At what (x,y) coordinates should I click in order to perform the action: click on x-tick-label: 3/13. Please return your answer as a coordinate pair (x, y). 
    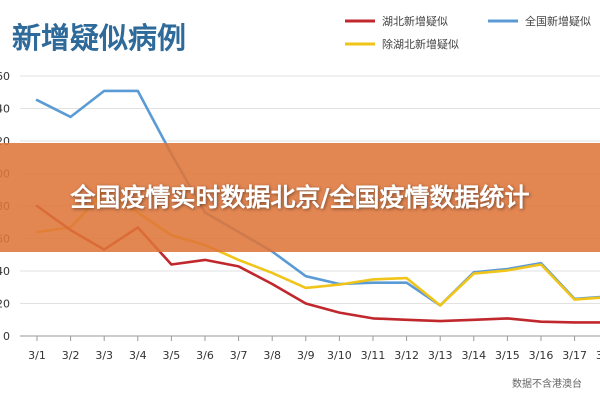
    Looking at the image, I should click on (440, 355).